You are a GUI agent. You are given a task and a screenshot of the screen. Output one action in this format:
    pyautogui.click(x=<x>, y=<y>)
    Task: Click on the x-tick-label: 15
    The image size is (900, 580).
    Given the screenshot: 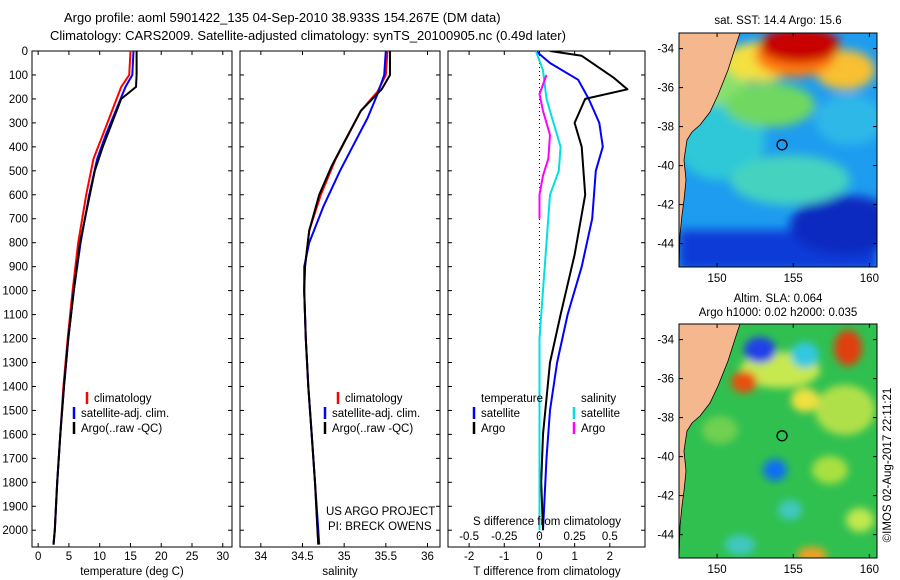 What is the action you would take?
    pyautogui.click(x=130, y=557)
    